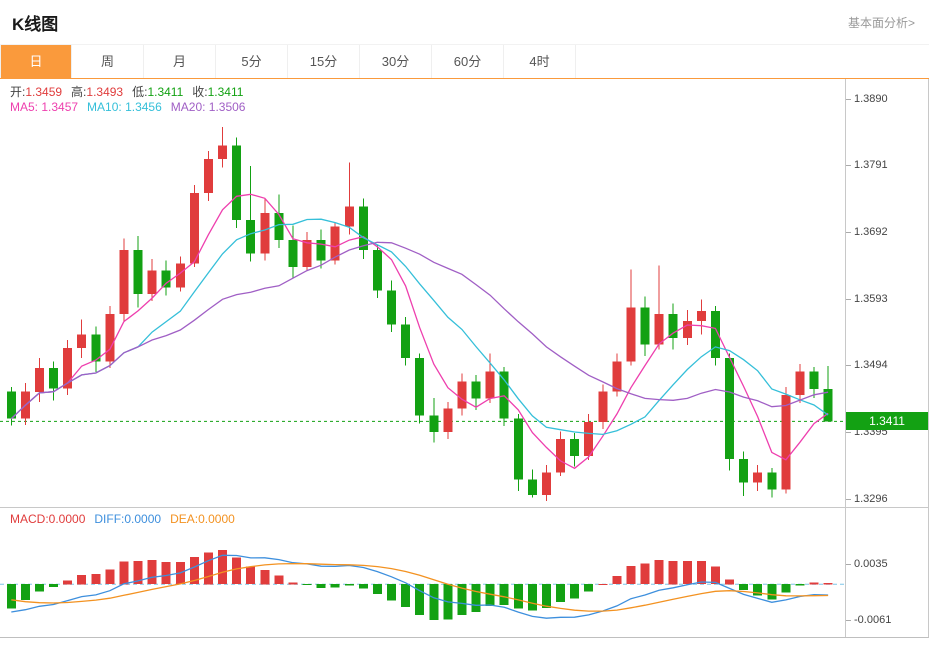  I want to click on legend-item: 收:1.3411, so click(218, 92).